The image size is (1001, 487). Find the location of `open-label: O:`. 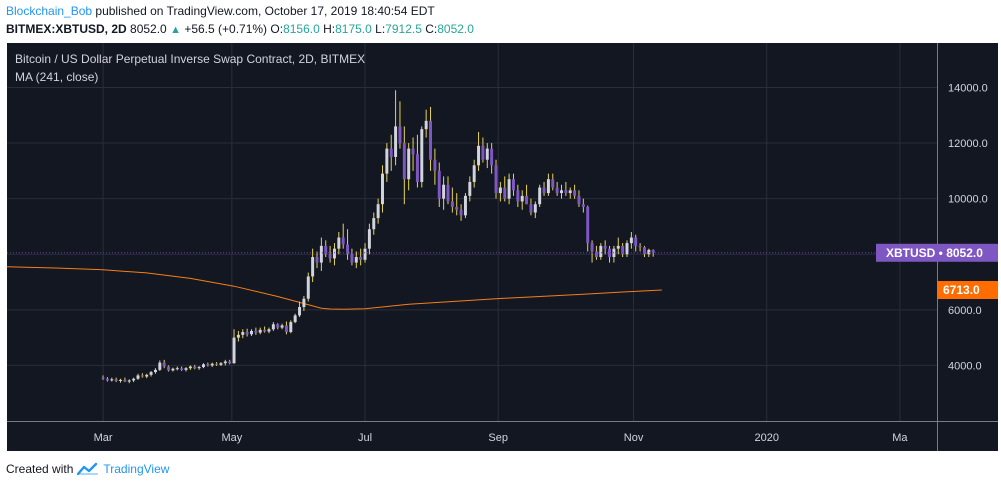

open-label: O: is located at coordinates (277, 29).